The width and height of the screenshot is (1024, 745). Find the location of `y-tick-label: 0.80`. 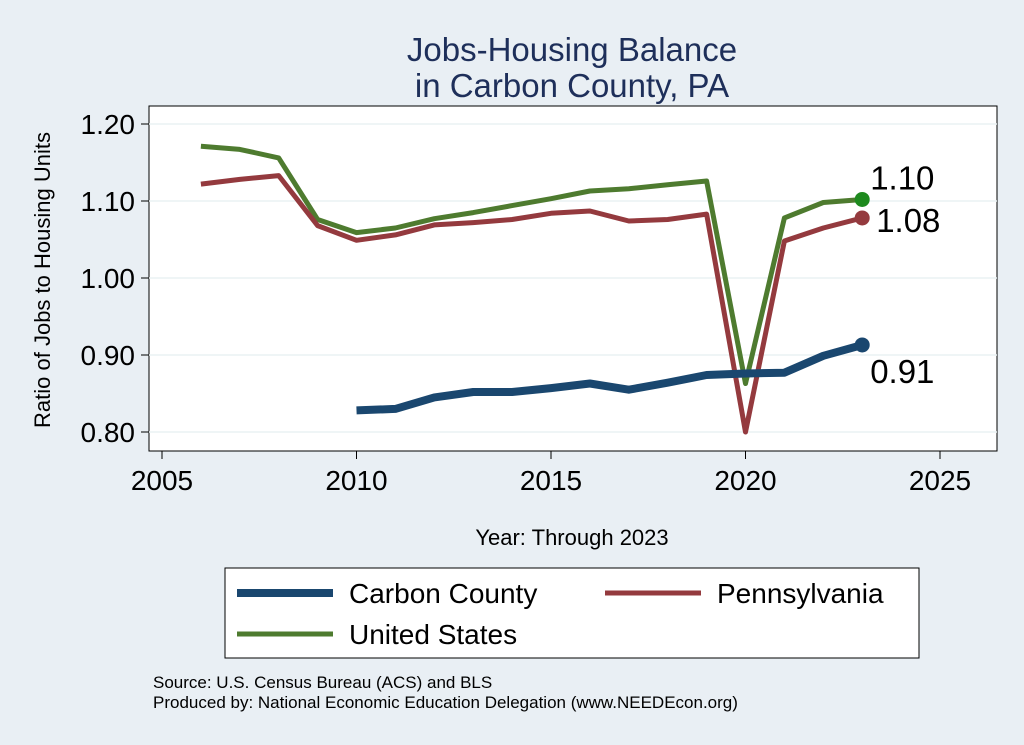

y-tick-label: 0.80 is located at coordinates (108, 432).